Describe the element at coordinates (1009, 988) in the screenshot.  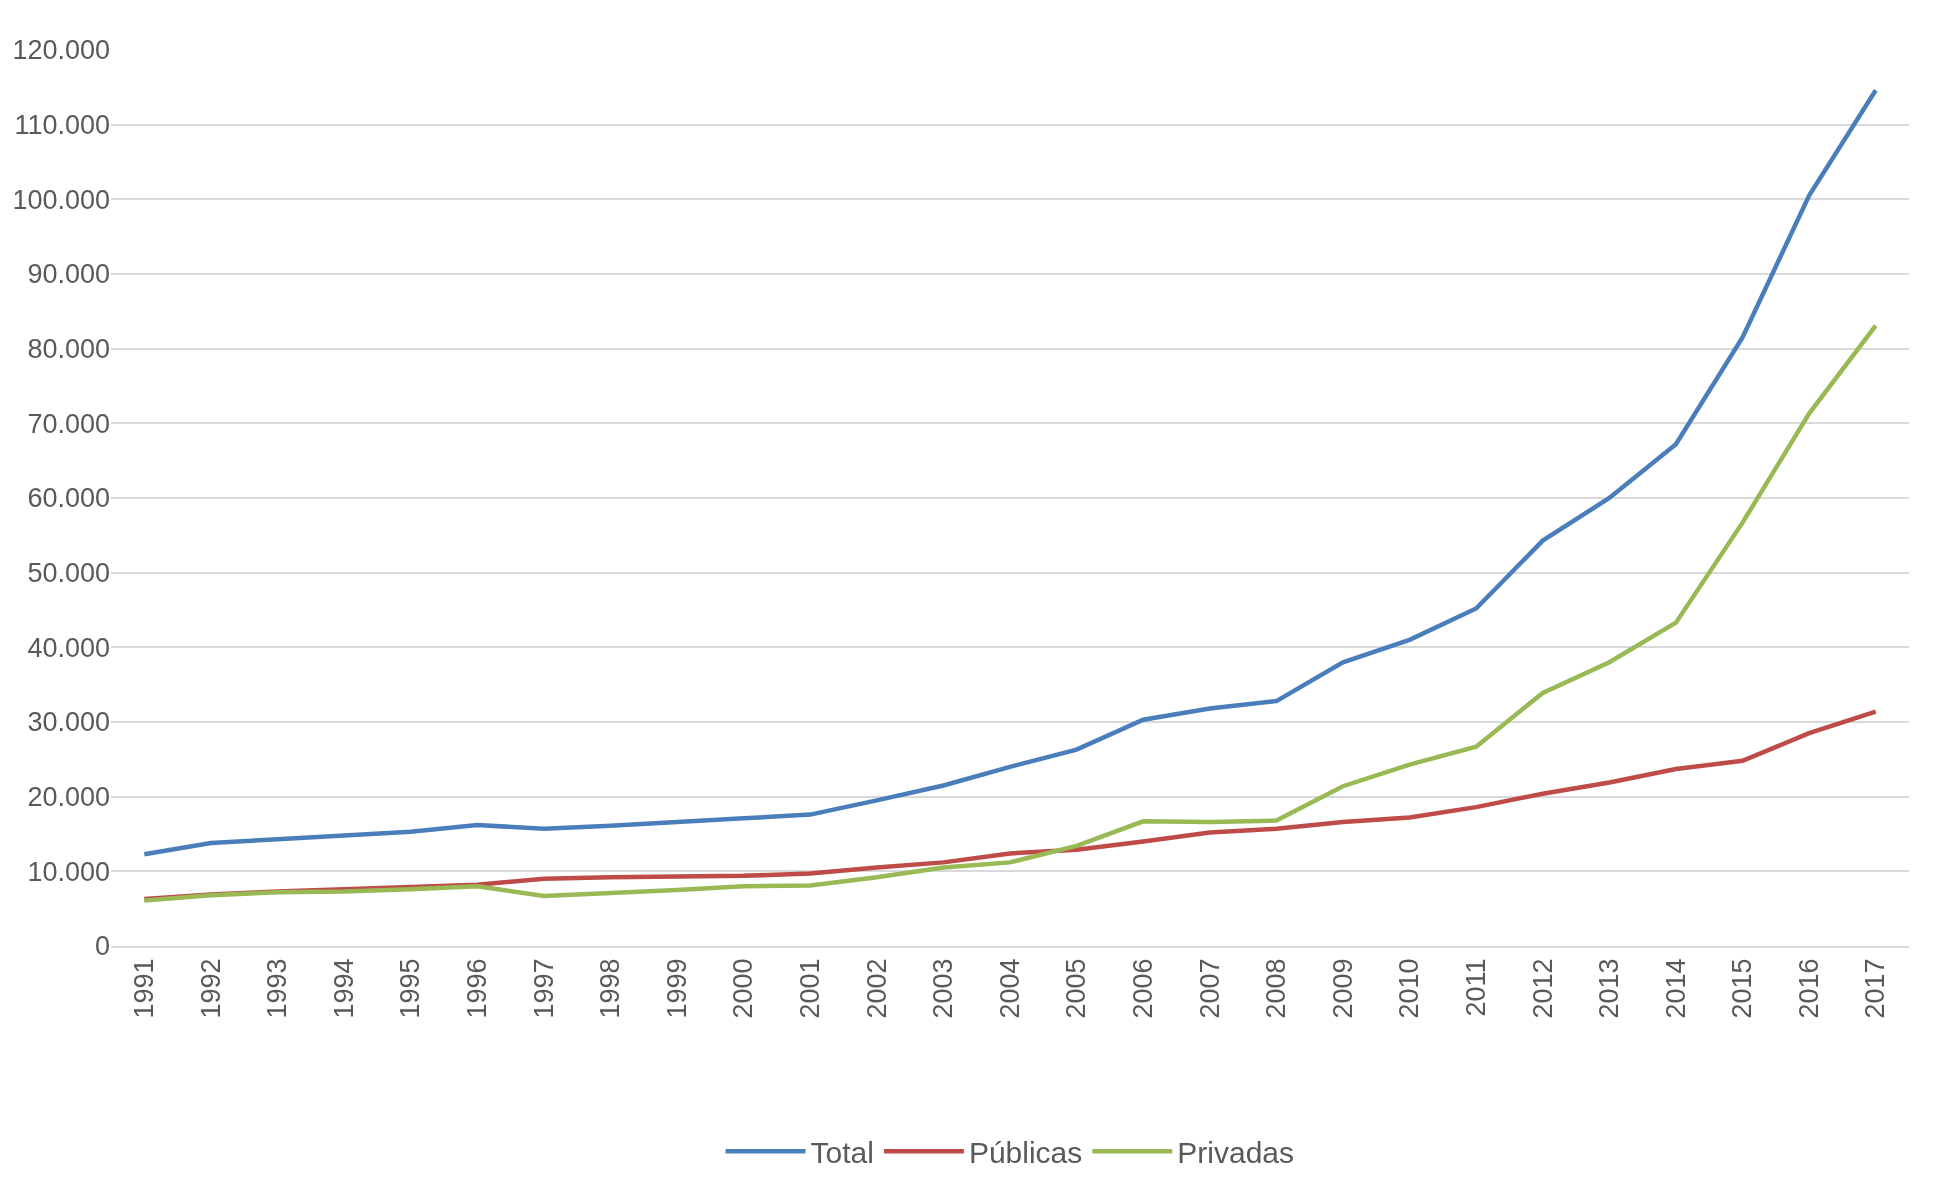
I see `x-tick-label: 2004` at that location.